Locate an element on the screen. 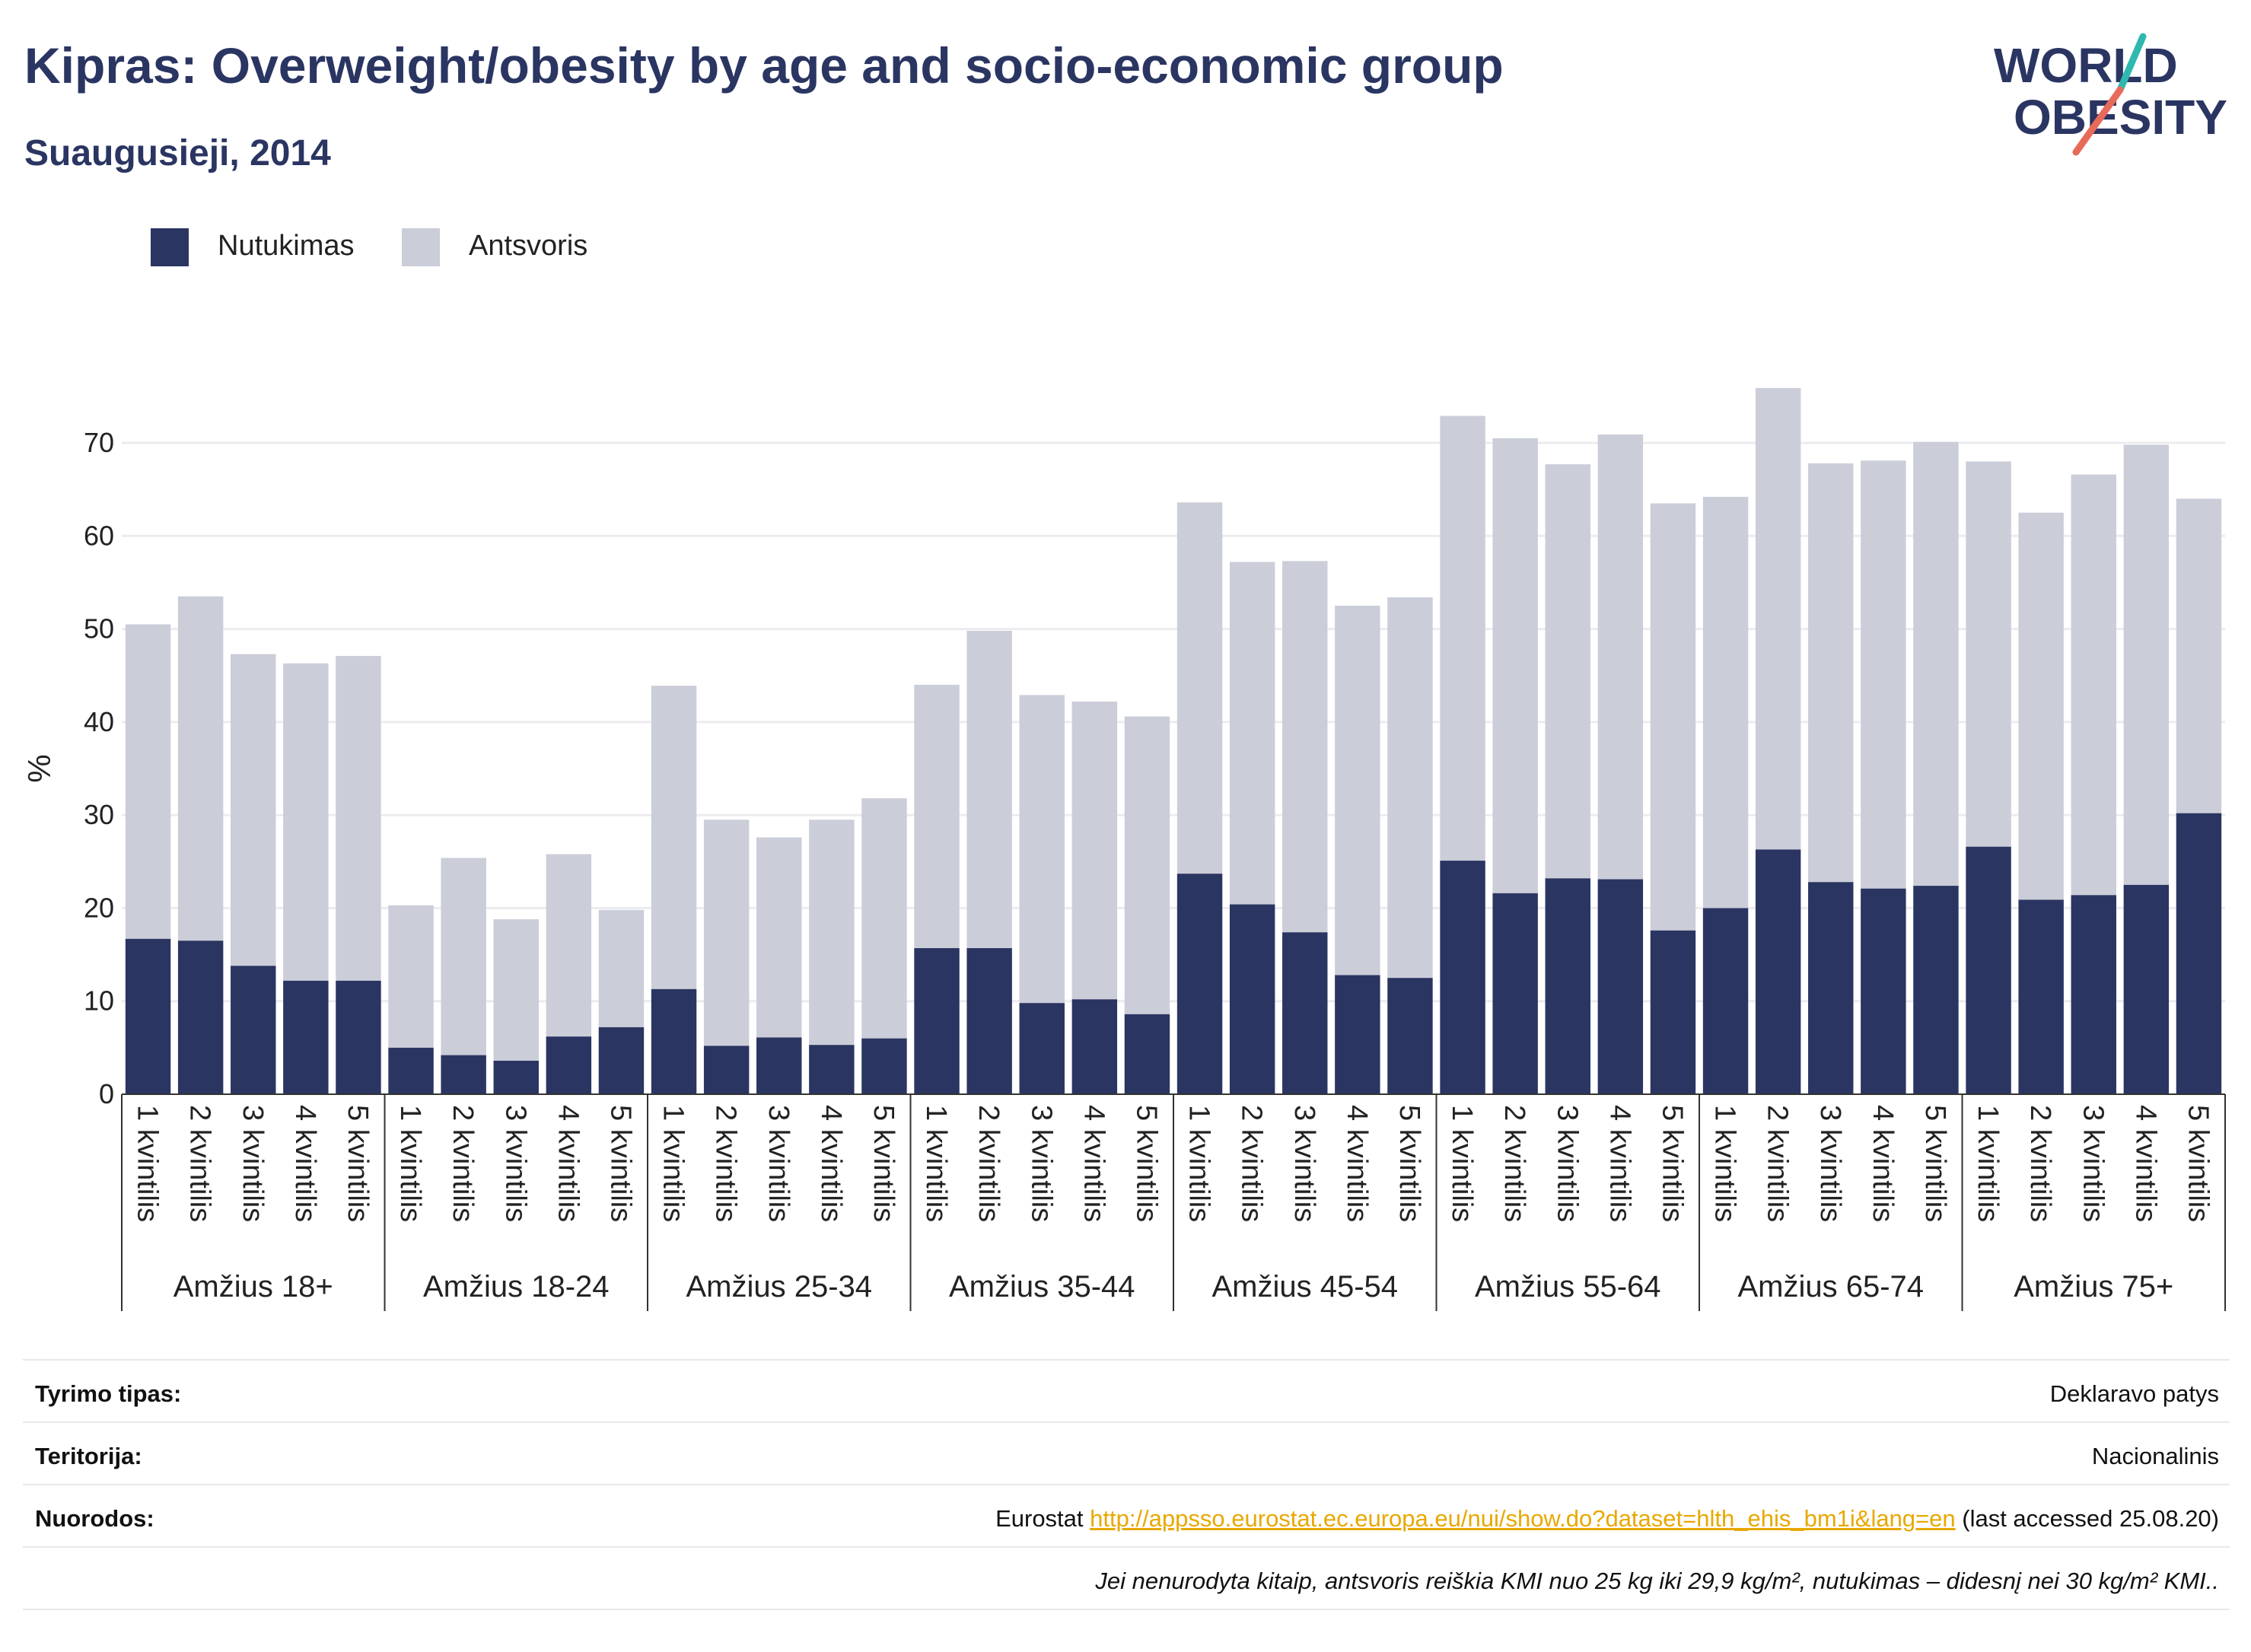 The height and width of the screenshot is (1652, 2251). y-tick-label: 30 is located at coordinates (99, 814).